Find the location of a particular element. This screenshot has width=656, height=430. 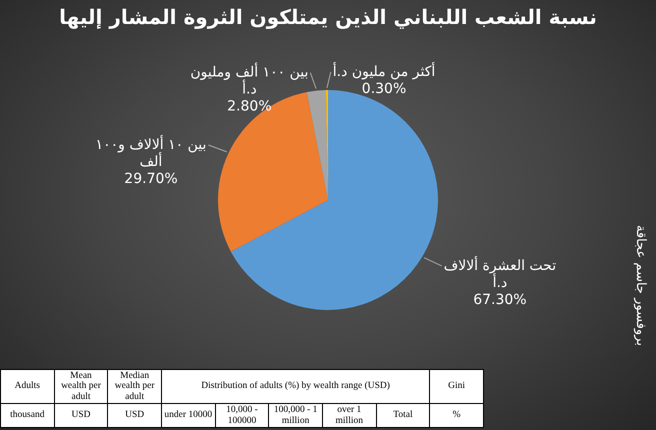

chart-title: نسبة الشعب اللبناني الذين يمتلكون الثروة المشار إليها is located at coordinates (328, 17).